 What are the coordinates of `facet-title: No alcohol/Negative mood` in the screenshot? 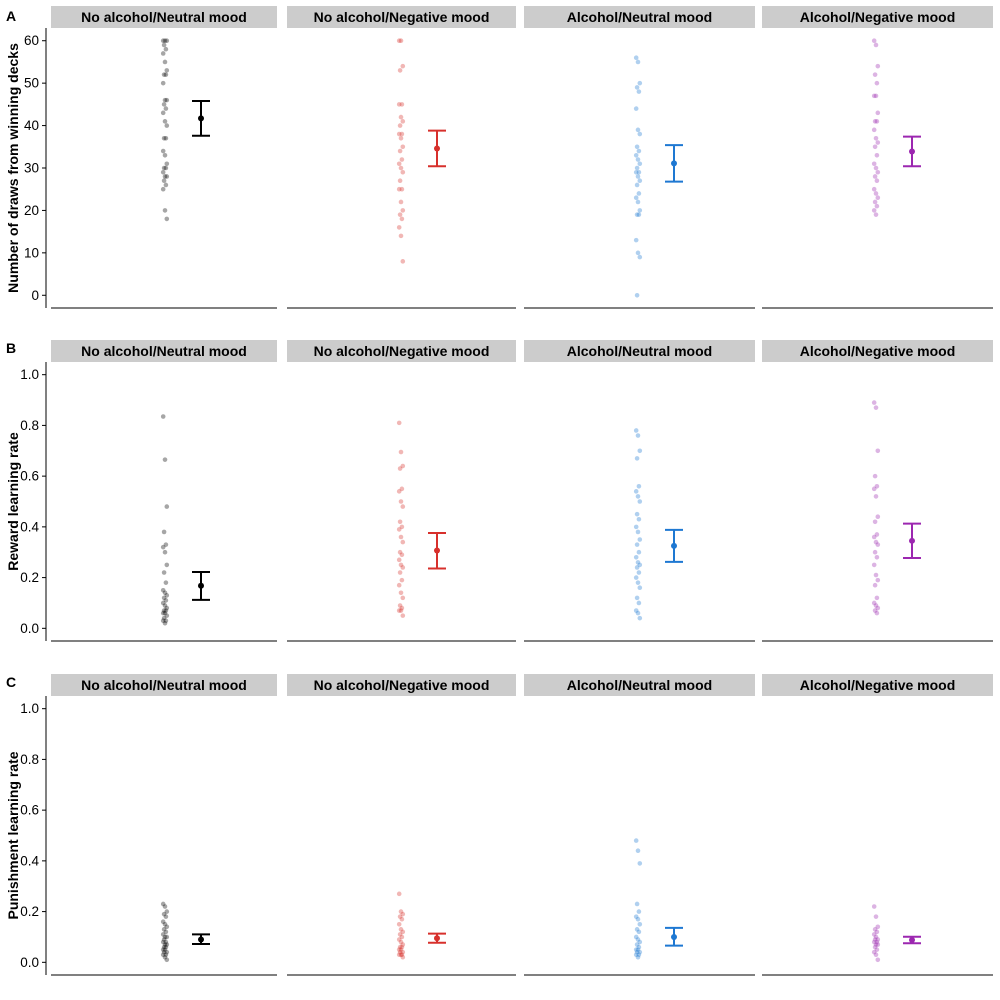 It's located at (402, 17).